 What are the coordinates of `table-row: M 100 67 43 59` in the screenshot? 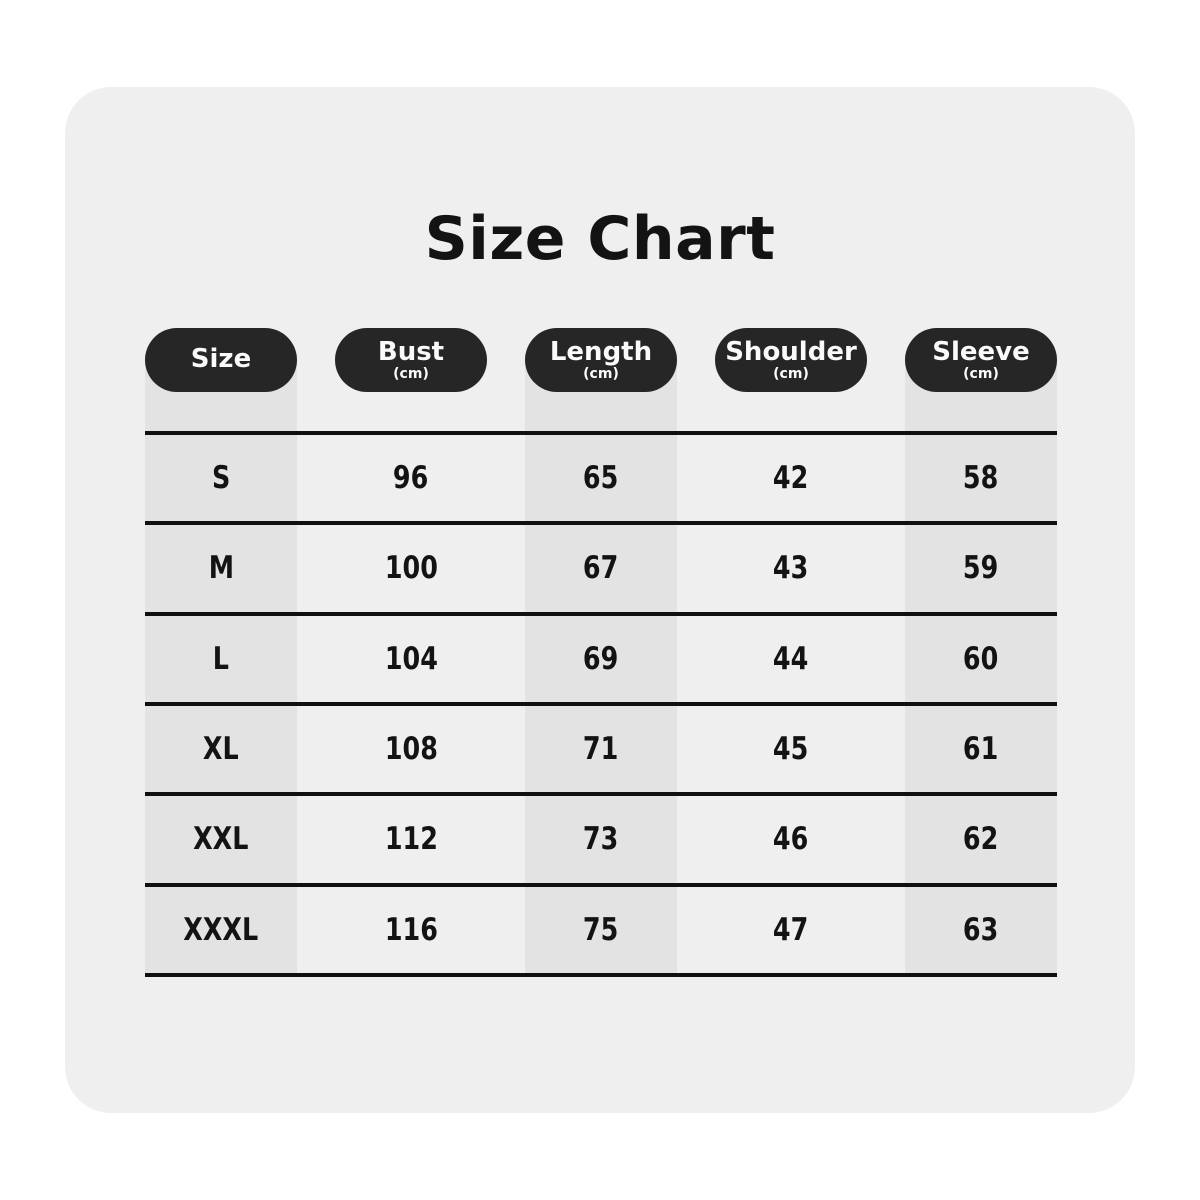 It's located at (601, 566).